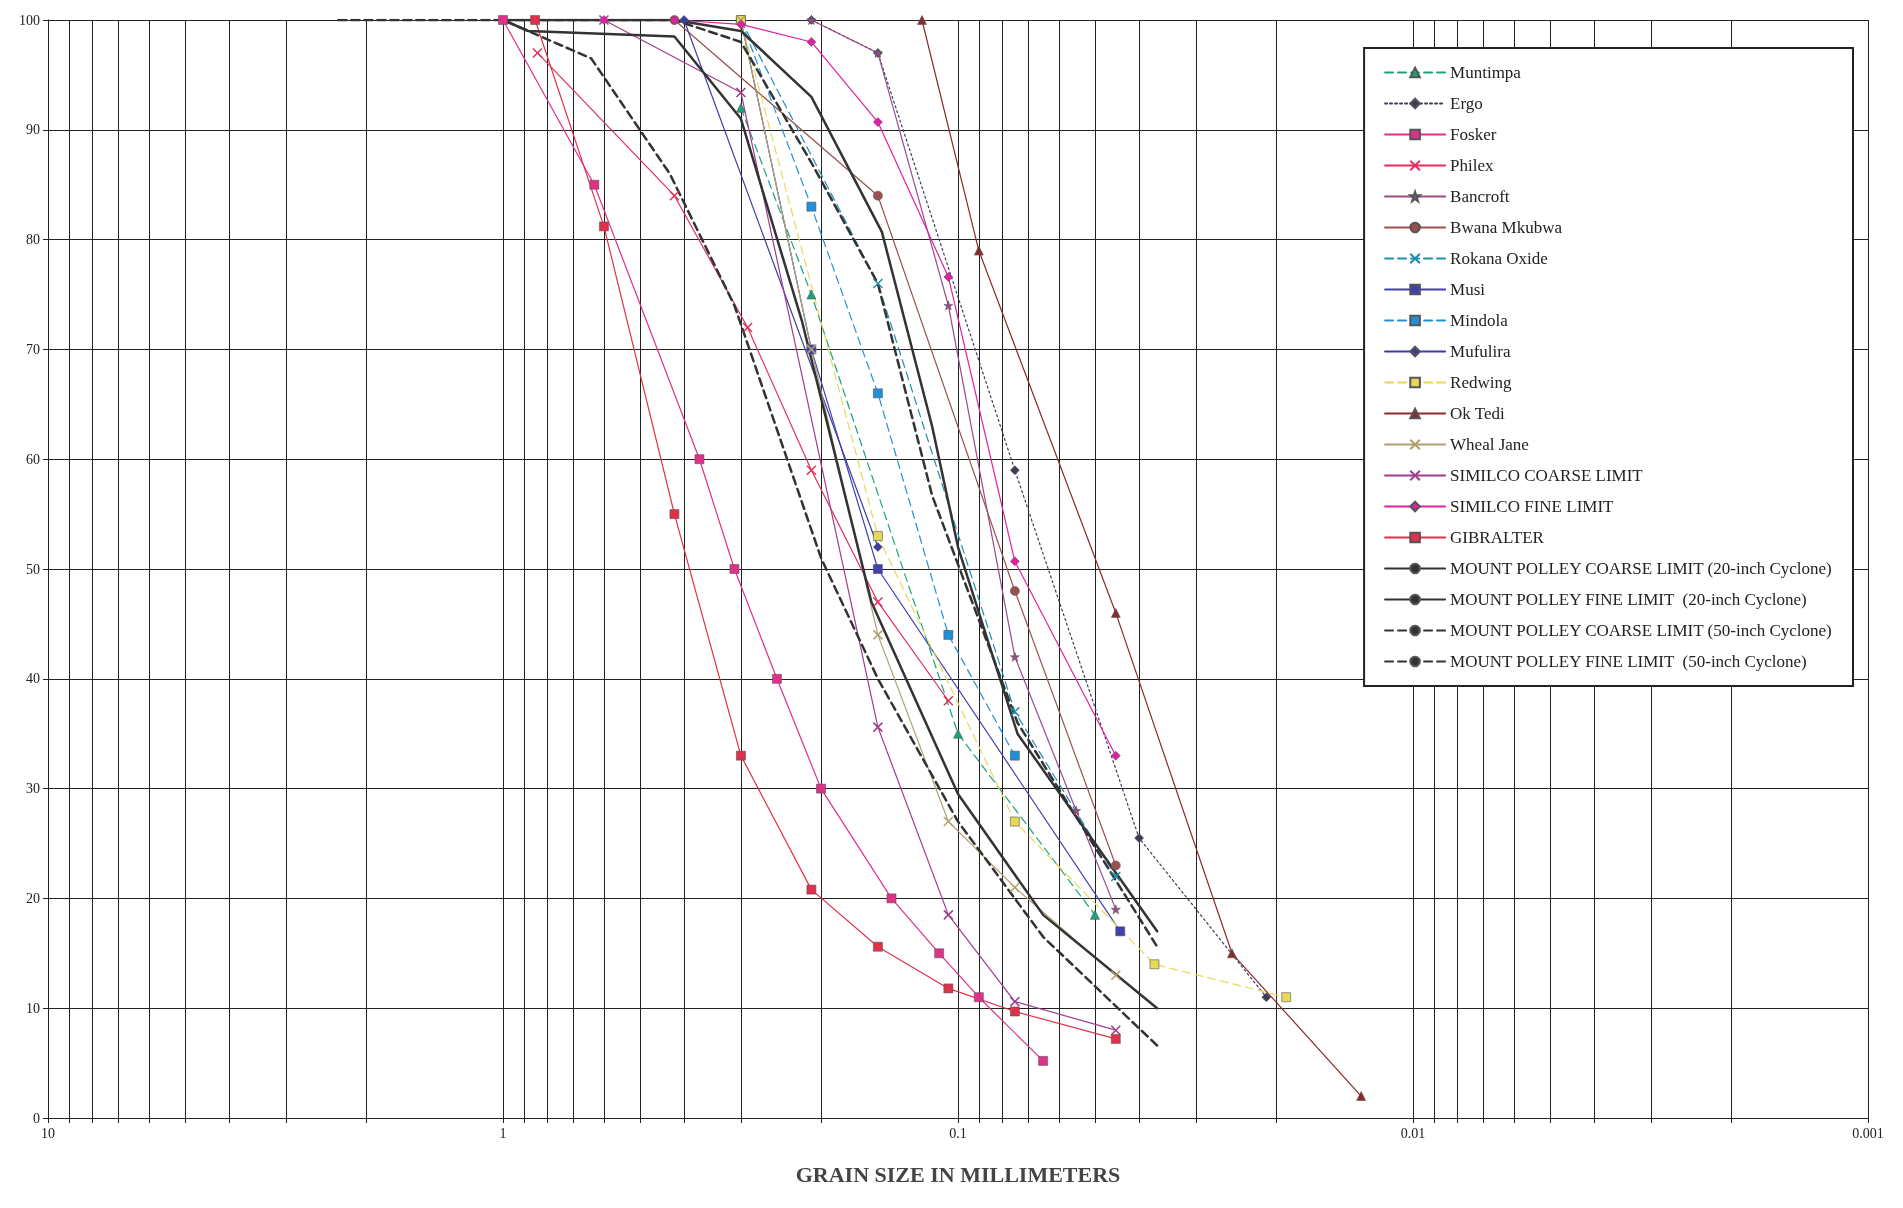 The height and width of the screenshot is (1208, 1903). I want to click on legend-label: Wheal Jane, so click(1489, 444).